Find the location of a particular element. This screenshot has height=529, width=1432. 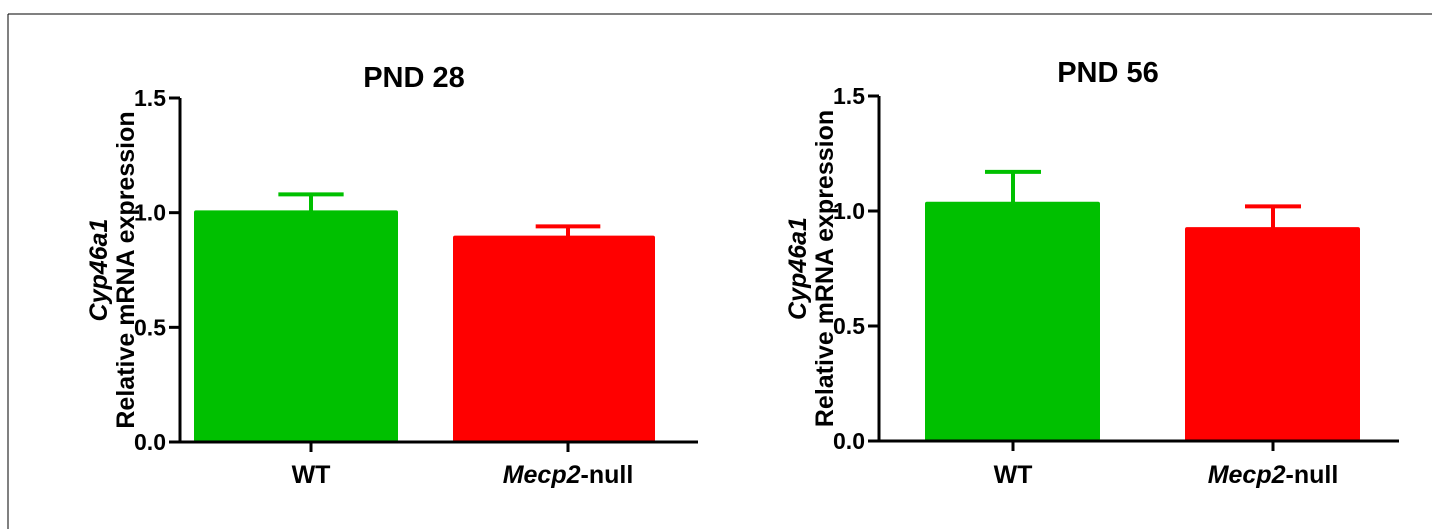

chart-title: PND 28 is located at coordinates (414, 78).